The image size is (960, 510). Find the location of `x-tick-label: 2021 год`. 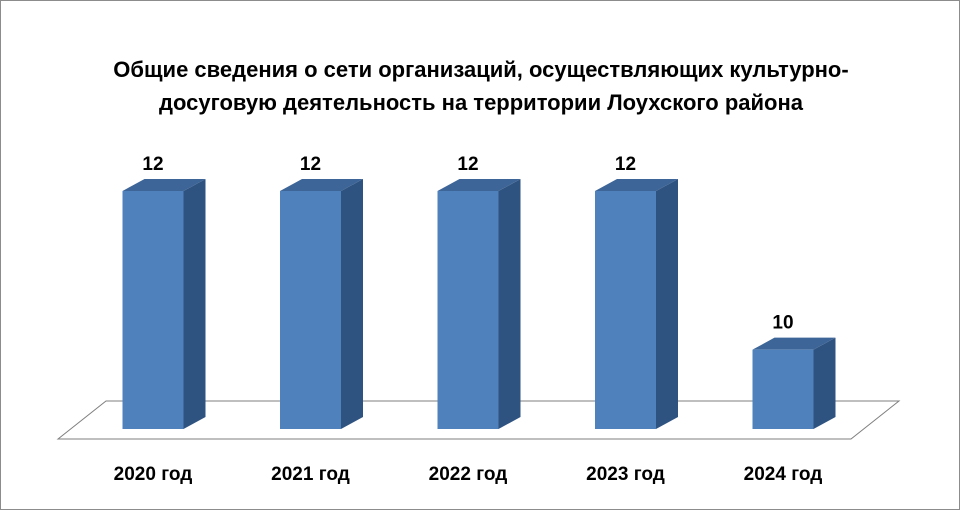

x-tick-label: 2021 год is located at coordinates (310, 474).